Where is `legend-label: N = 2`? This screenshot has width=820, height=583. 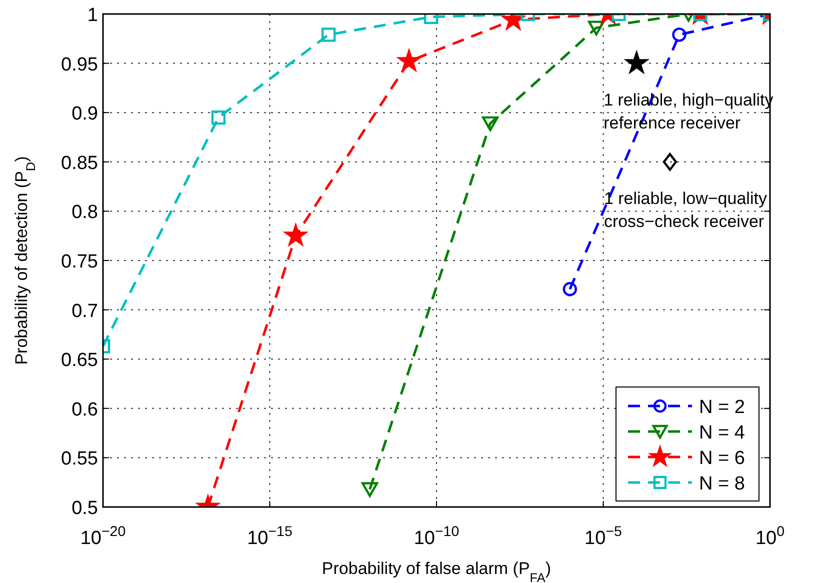 legend-label: N = 2 is located at coordinates (722, 407).